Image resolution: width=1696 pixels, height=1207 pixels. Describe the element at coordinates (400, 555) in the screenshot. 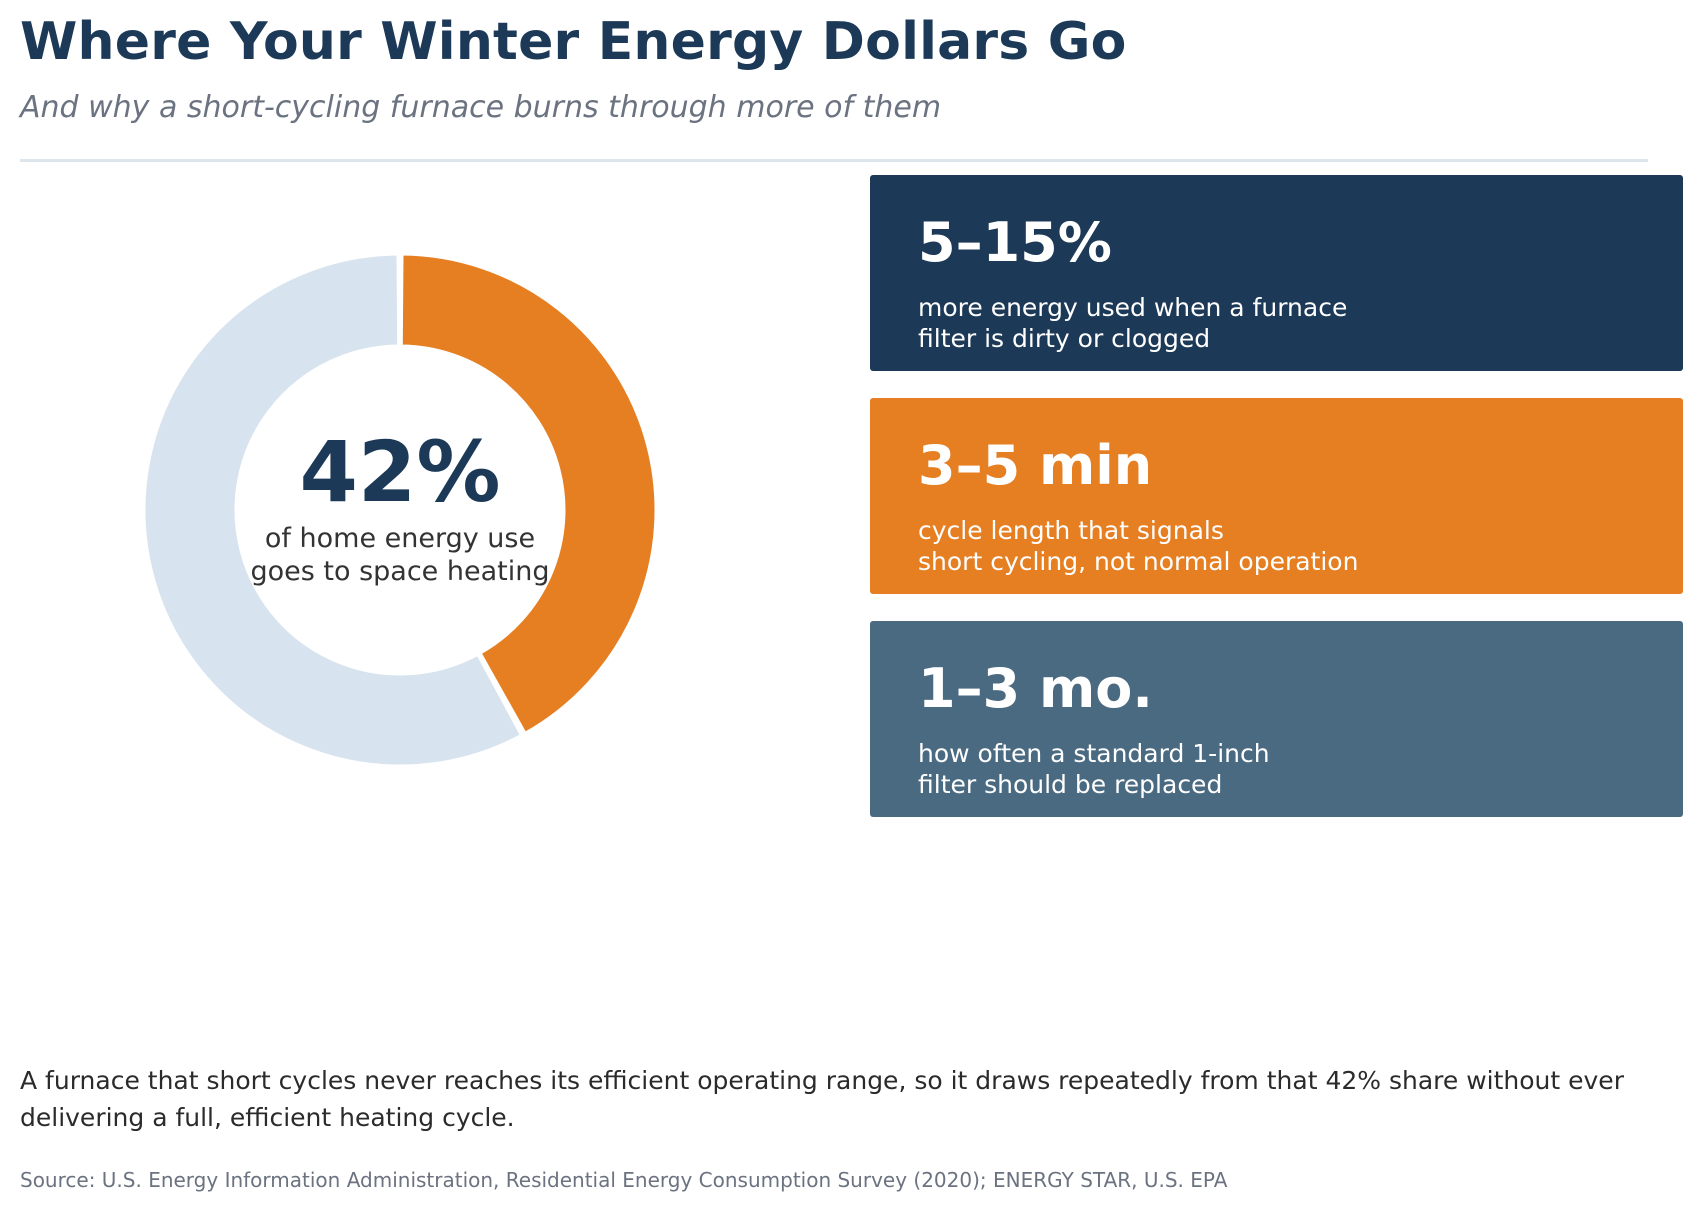

I see `donut-center-label: of home energy use goes to space heating` at that location.